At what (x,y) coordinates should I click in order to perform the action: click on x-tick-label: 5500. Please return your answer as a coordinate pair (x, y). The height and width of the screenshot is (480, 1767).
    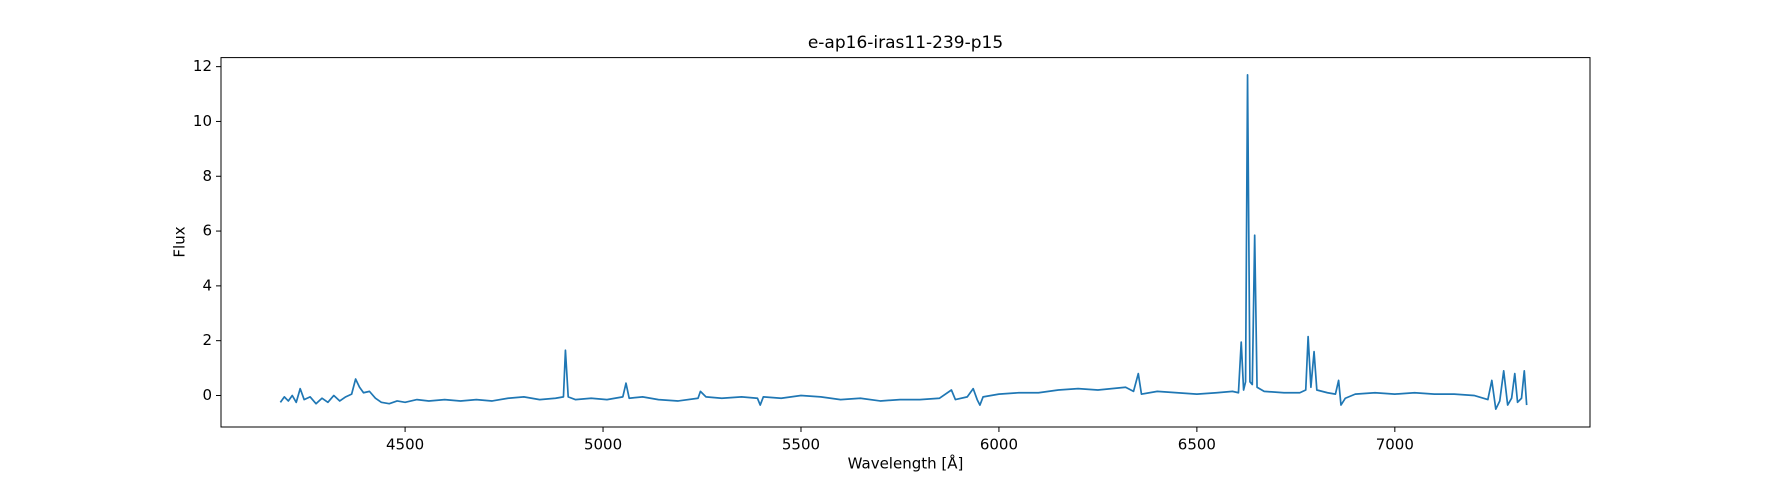
    Looking at the image, I should click on (801, 445).